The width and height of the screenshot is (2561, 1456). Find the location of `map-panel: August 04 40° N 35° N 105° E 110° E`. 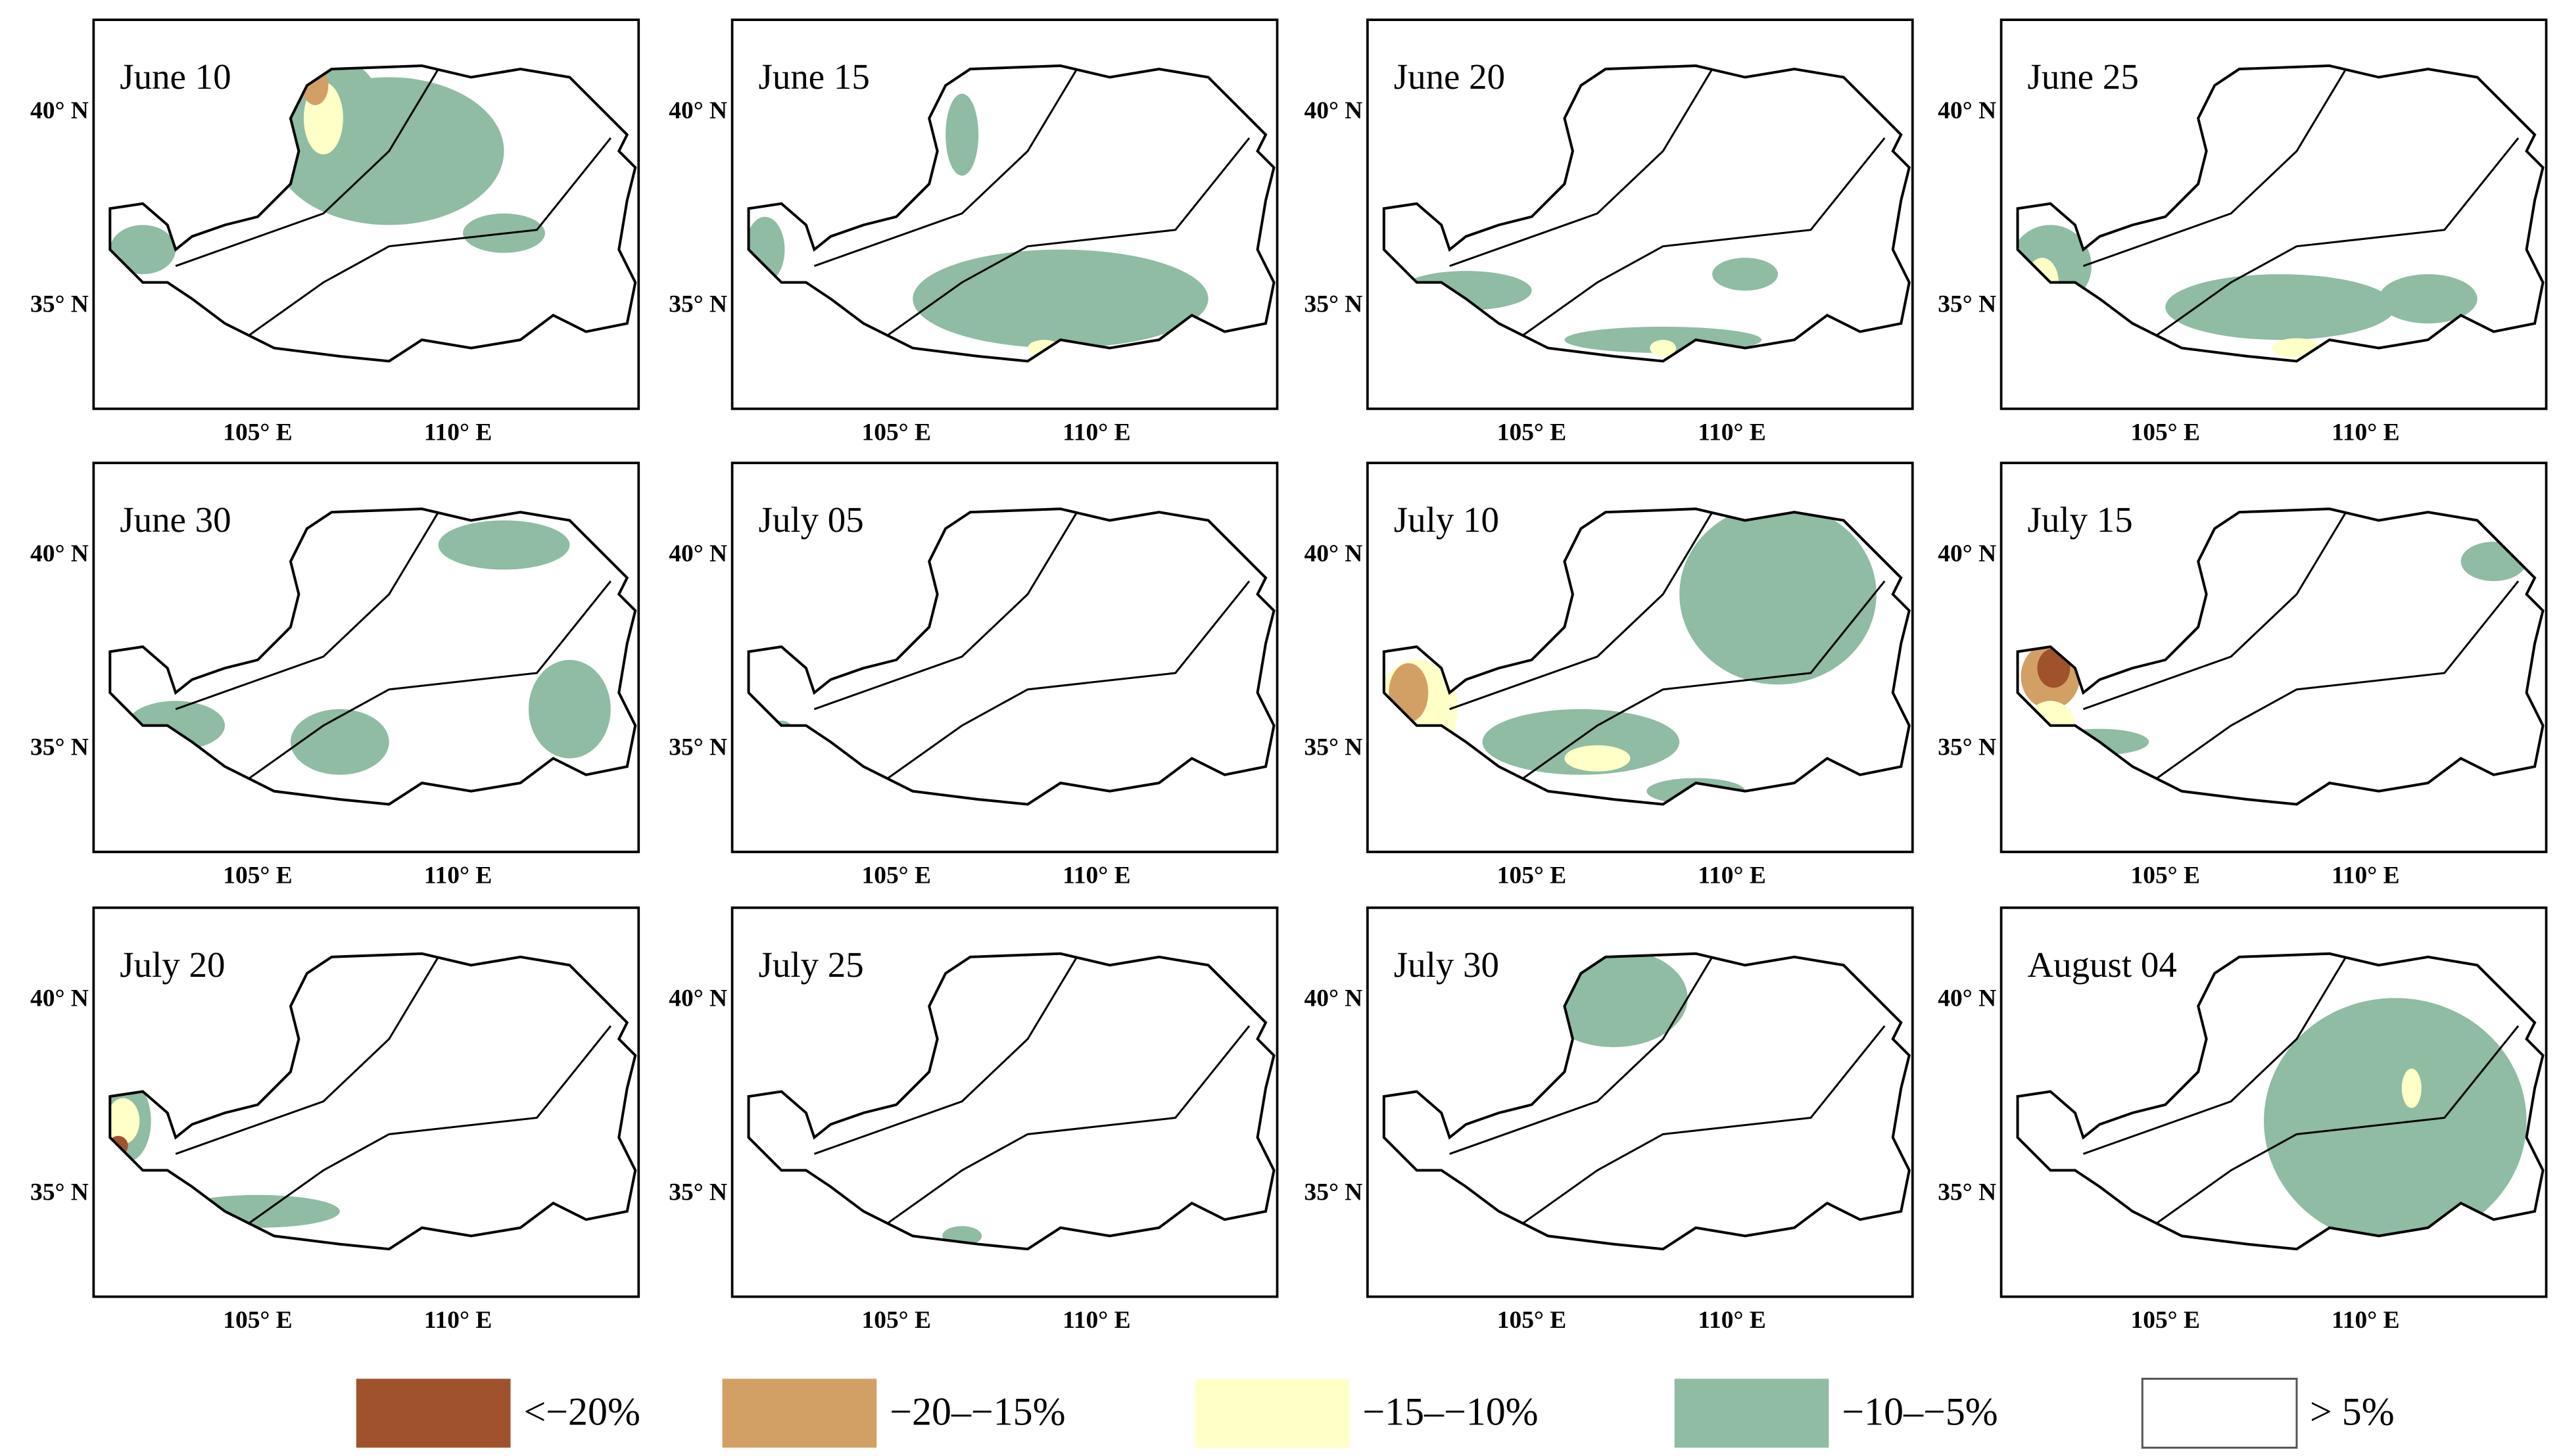

map-panel: August 04 40° N 35° N 105° E 110° E is located at coordinates (2243, 1120).